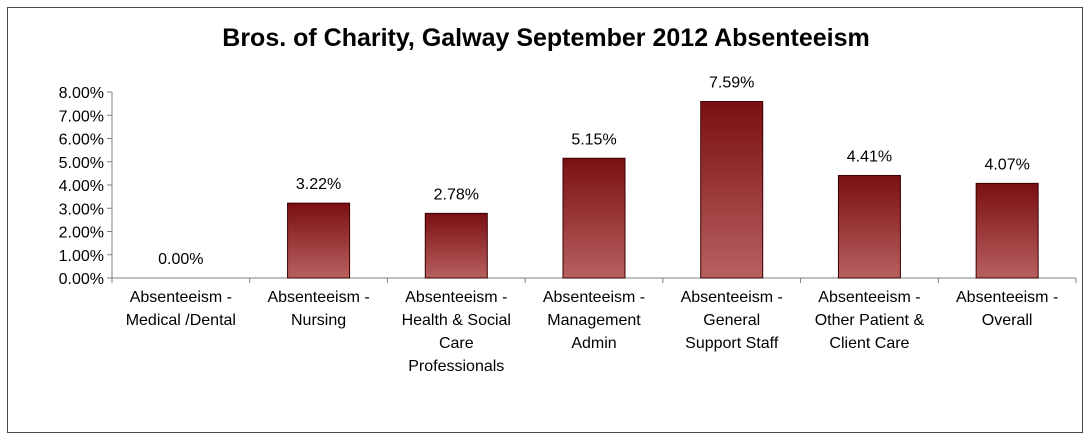 This screenshot has height=443, width=1092. Describe the element at coordinates (81, 233) in the screenshot. I see `y-tick-label: 2.00%` at that location.